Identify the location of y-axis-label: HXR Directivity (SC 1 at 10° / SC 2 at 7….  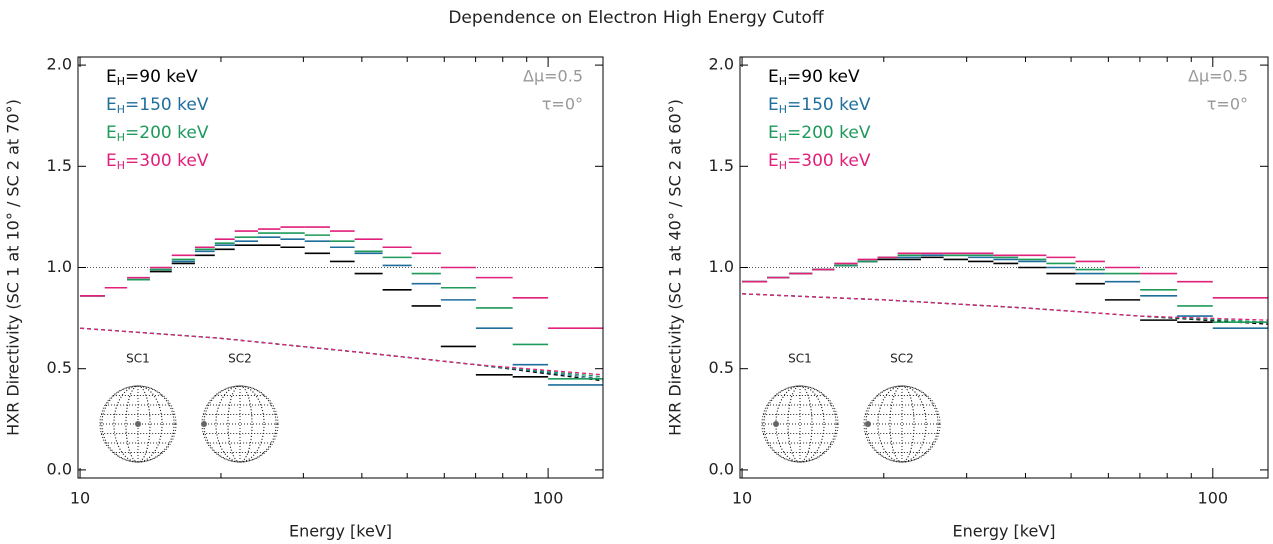
(13, 267).